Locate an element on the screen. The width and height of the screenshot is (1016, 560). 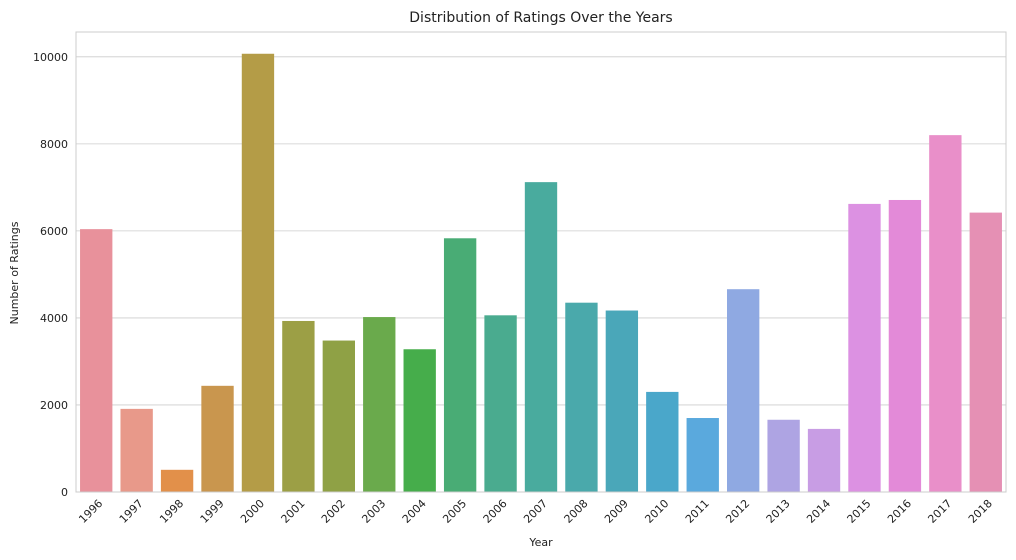
y-axis-label: Number of Ratings is located at coordinates (14, 272).